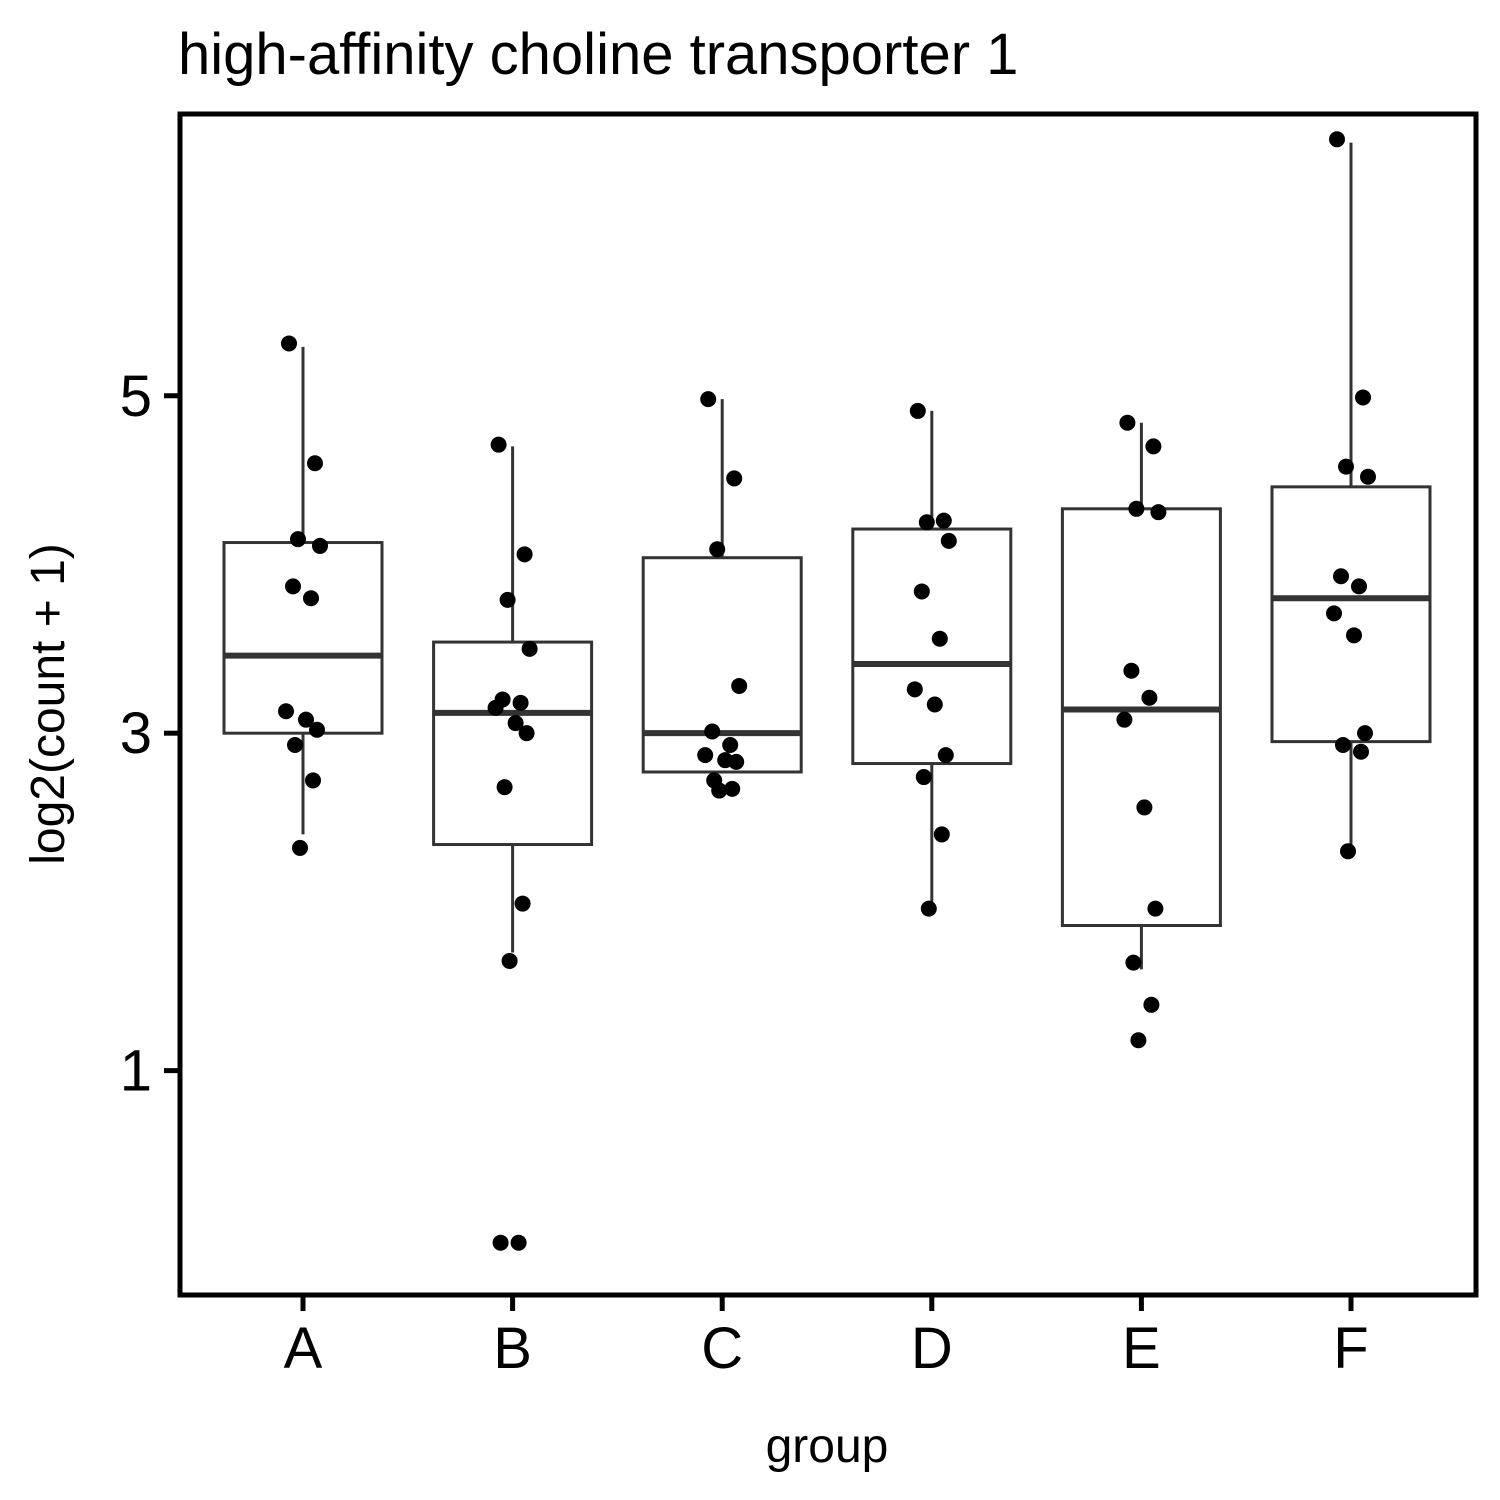 This screenshot has height=1500, width=1500. I want to click on box-group-f, so click(1351, 495).